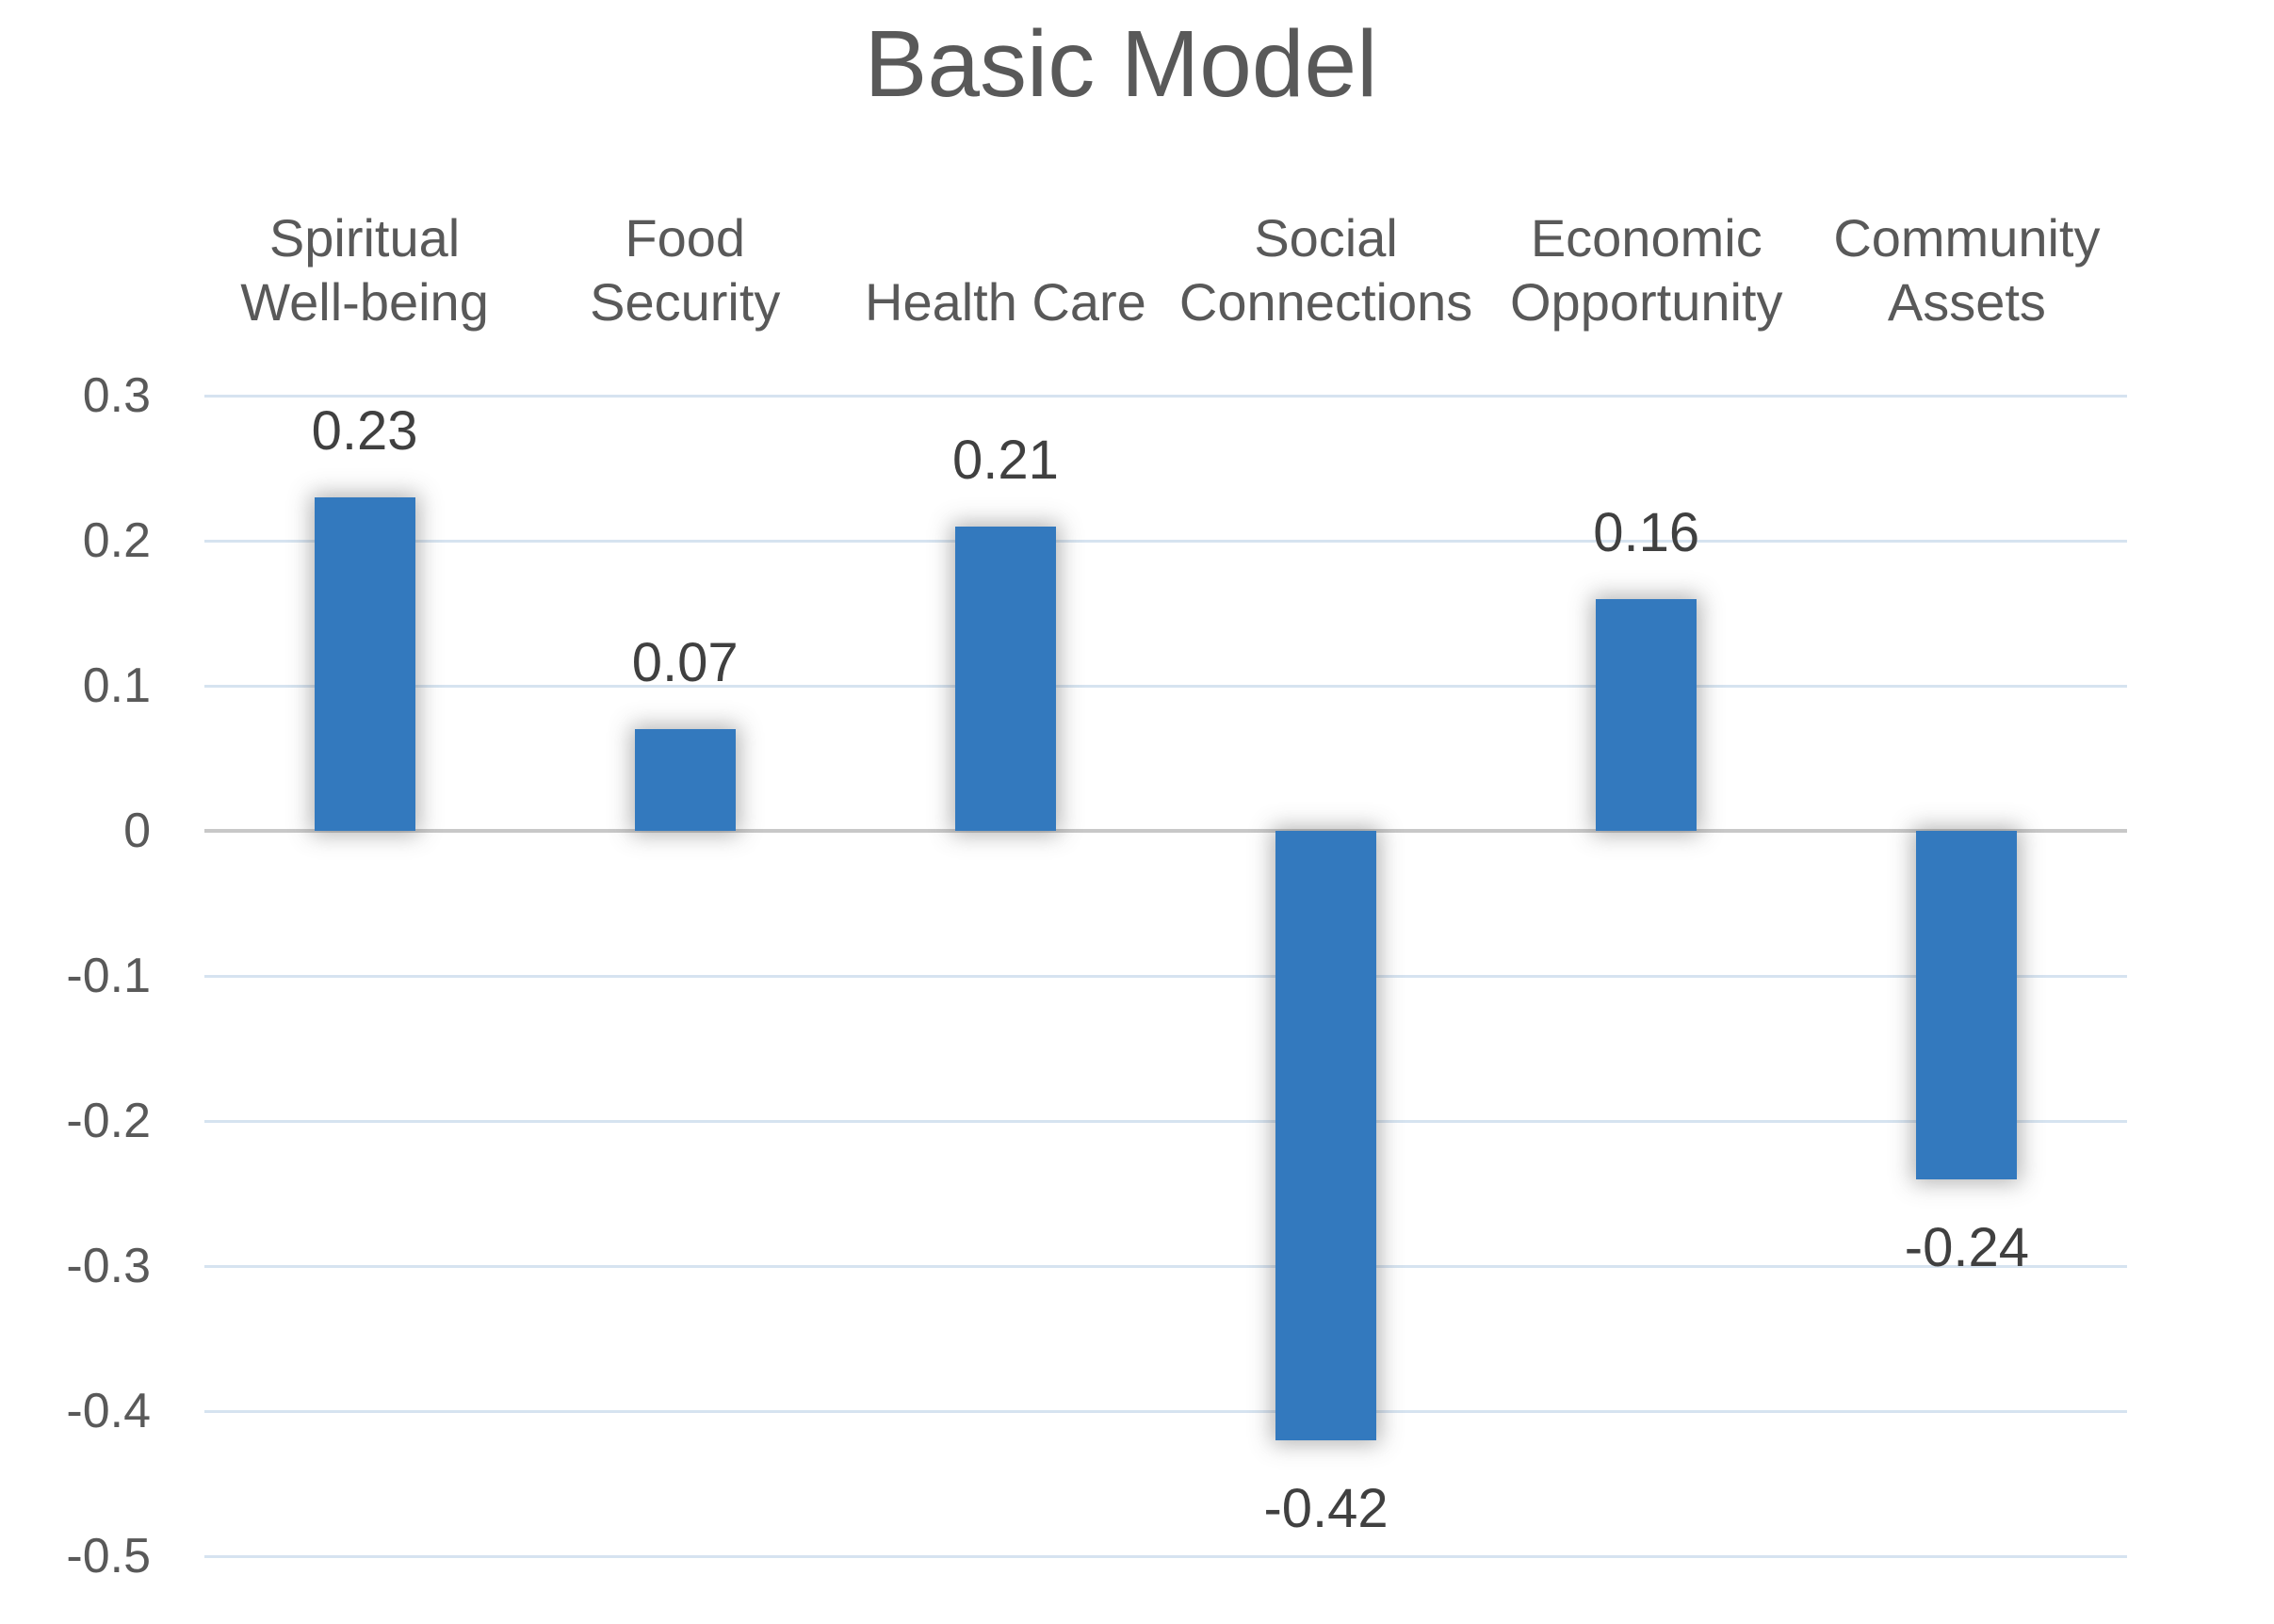 This screenshot has height=1624, width=2274. What do you see at coordinates (364, 430) in the screenshot?
I see `bar-value-label: 0.23` at bounding box center [364, 430].